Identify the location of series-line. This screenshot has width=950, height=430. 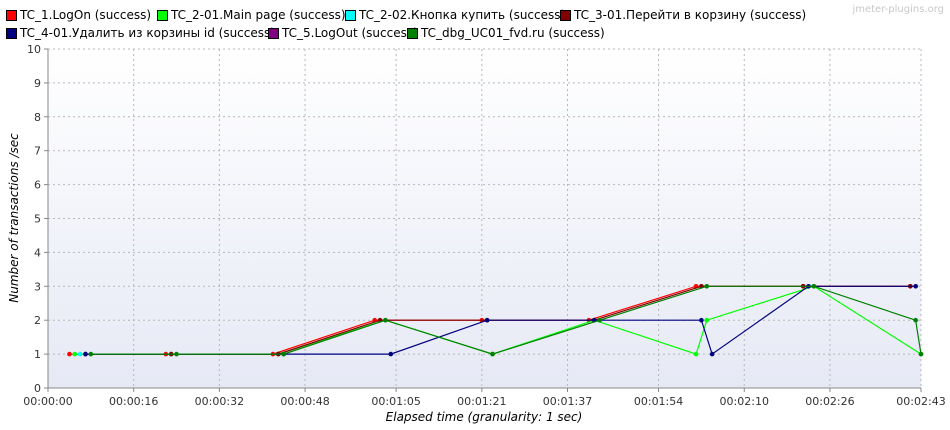
(506, 320).